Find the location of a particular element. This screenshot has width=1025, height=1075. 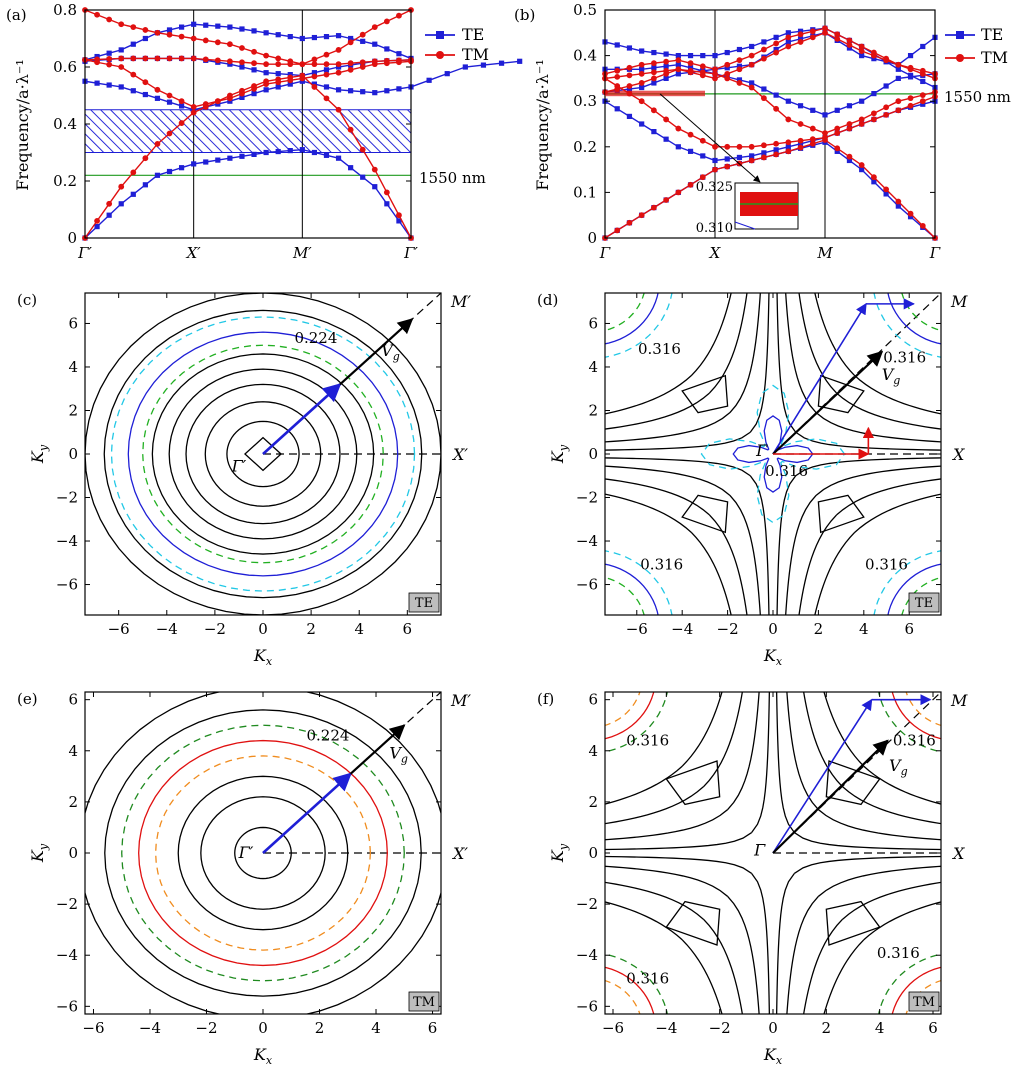

y-tick-label: 0.4 is located at coordinates (585, 56).